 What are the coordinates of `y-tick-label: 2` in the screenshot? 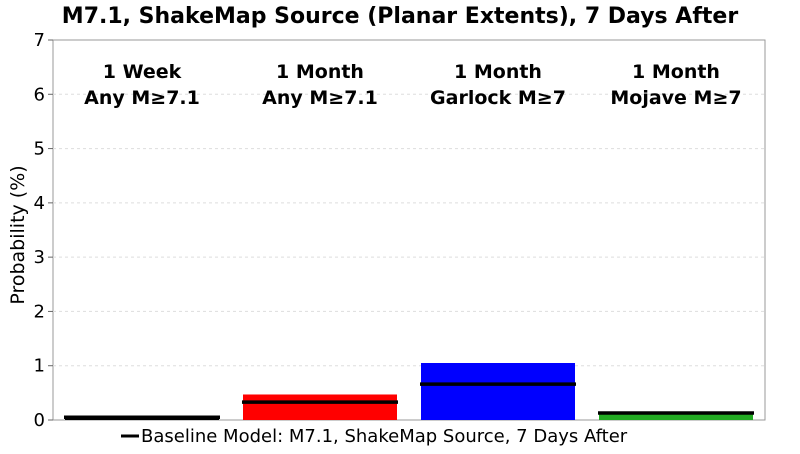 It's located at (39, 311).